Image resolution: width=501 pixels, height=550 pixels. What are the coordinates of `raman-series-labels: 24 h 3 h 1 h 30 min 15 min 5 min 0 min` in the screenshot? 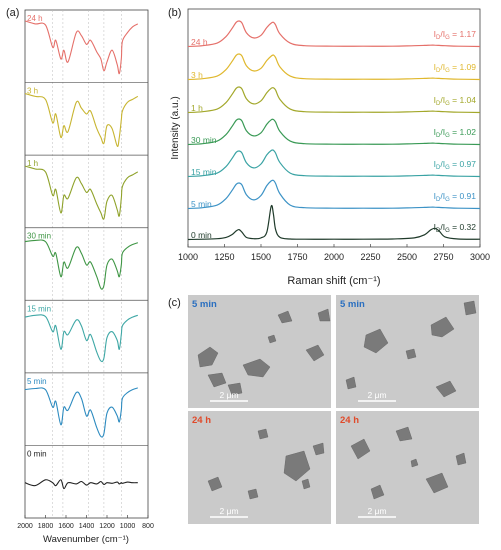 It's located at (204, 138).